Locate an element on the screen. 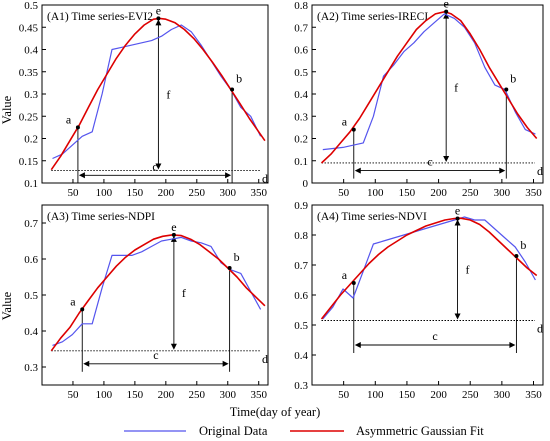 This screenshot has height=441, width=550. y-tick-label: 0.1 is located at coordinates (301, 162).